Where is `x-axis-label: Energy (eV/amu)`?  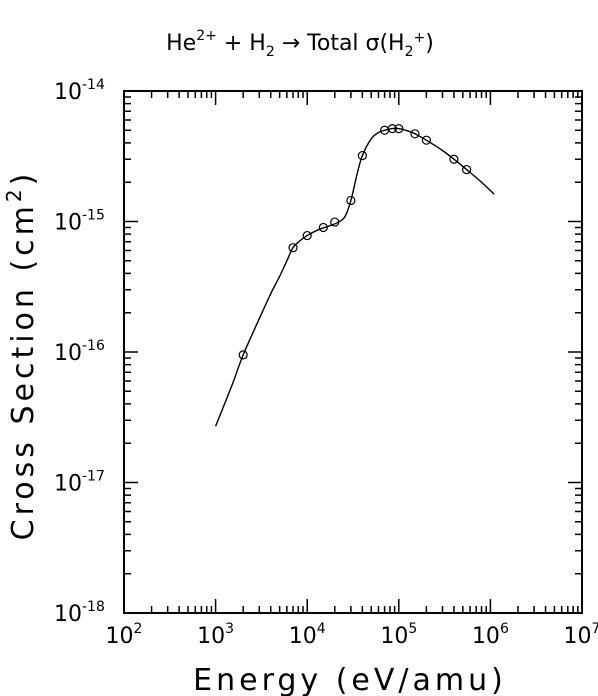 x-axis-label: Energy (eV/amu) is located at coordinates (350, 679).